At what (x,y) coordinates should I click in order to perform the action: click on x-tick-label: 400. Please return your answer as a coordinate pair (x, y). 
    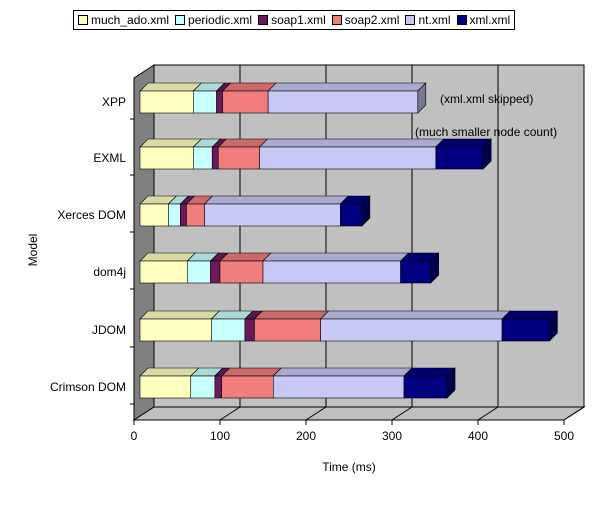
    Looking at the image, I should click on (478, 436).